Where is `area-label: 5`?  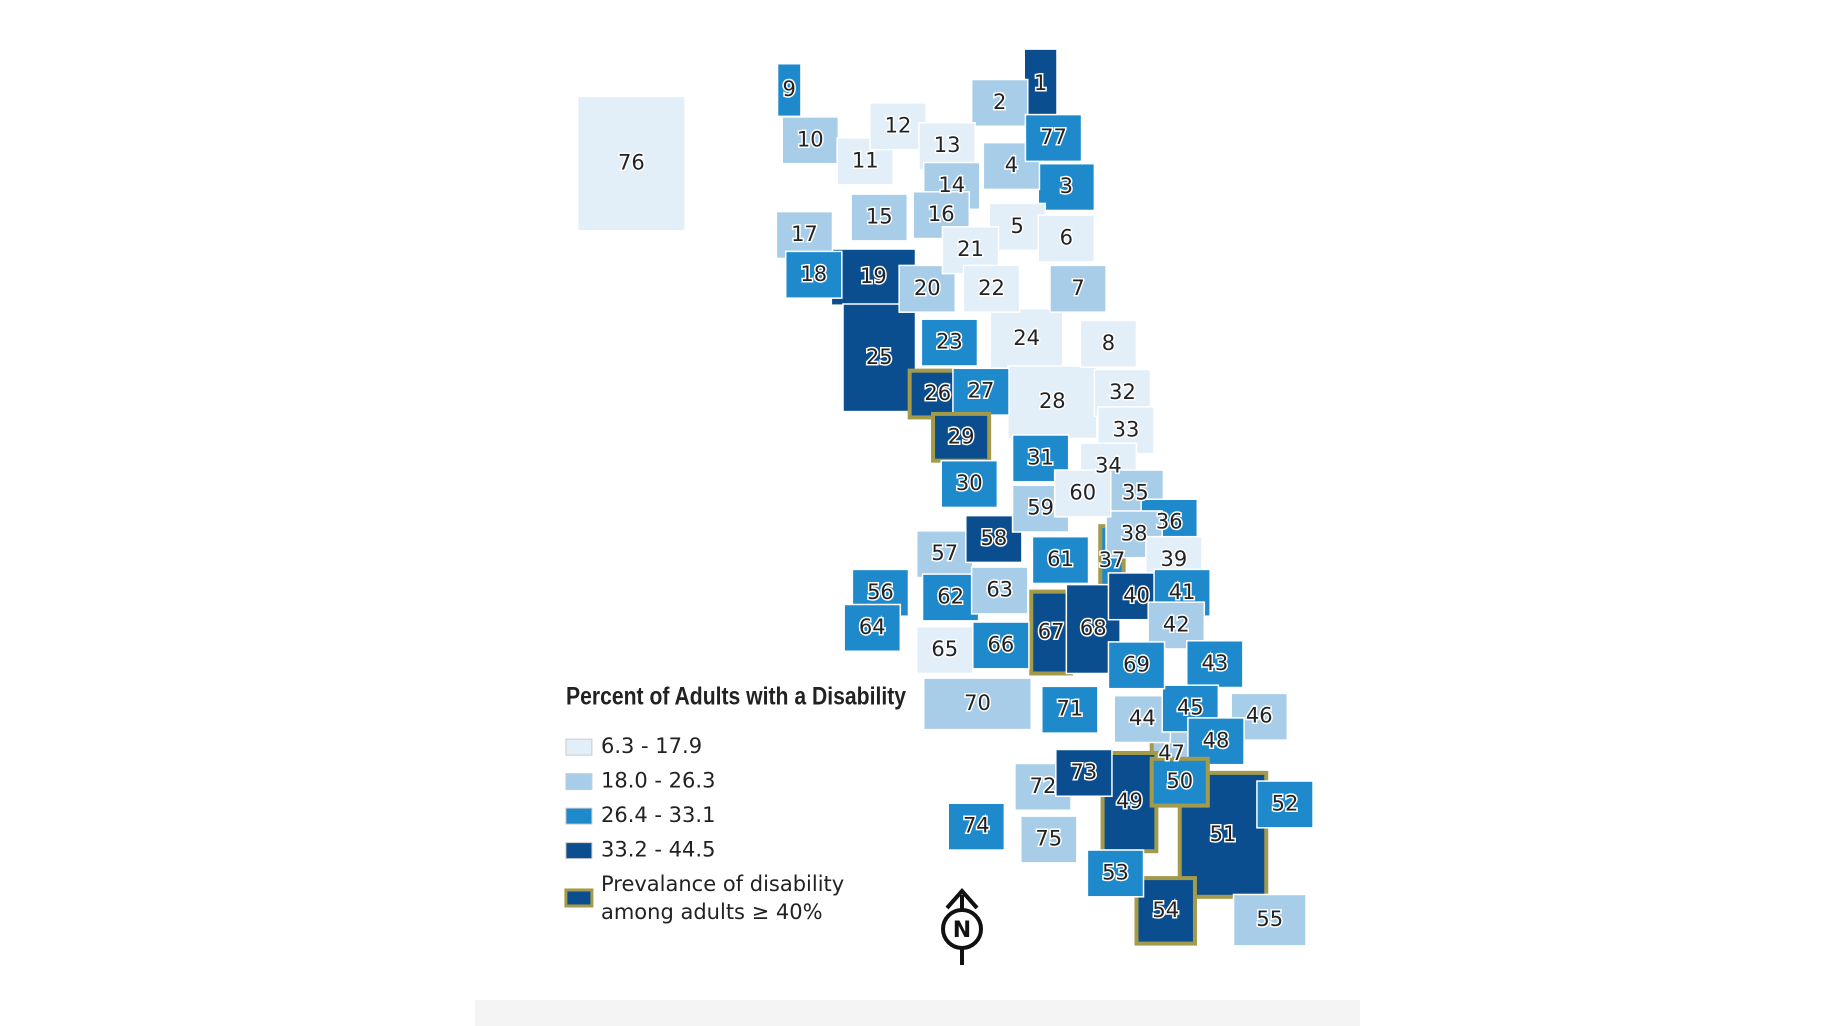 area-label: 5 is located at coordinates (1017, 226).